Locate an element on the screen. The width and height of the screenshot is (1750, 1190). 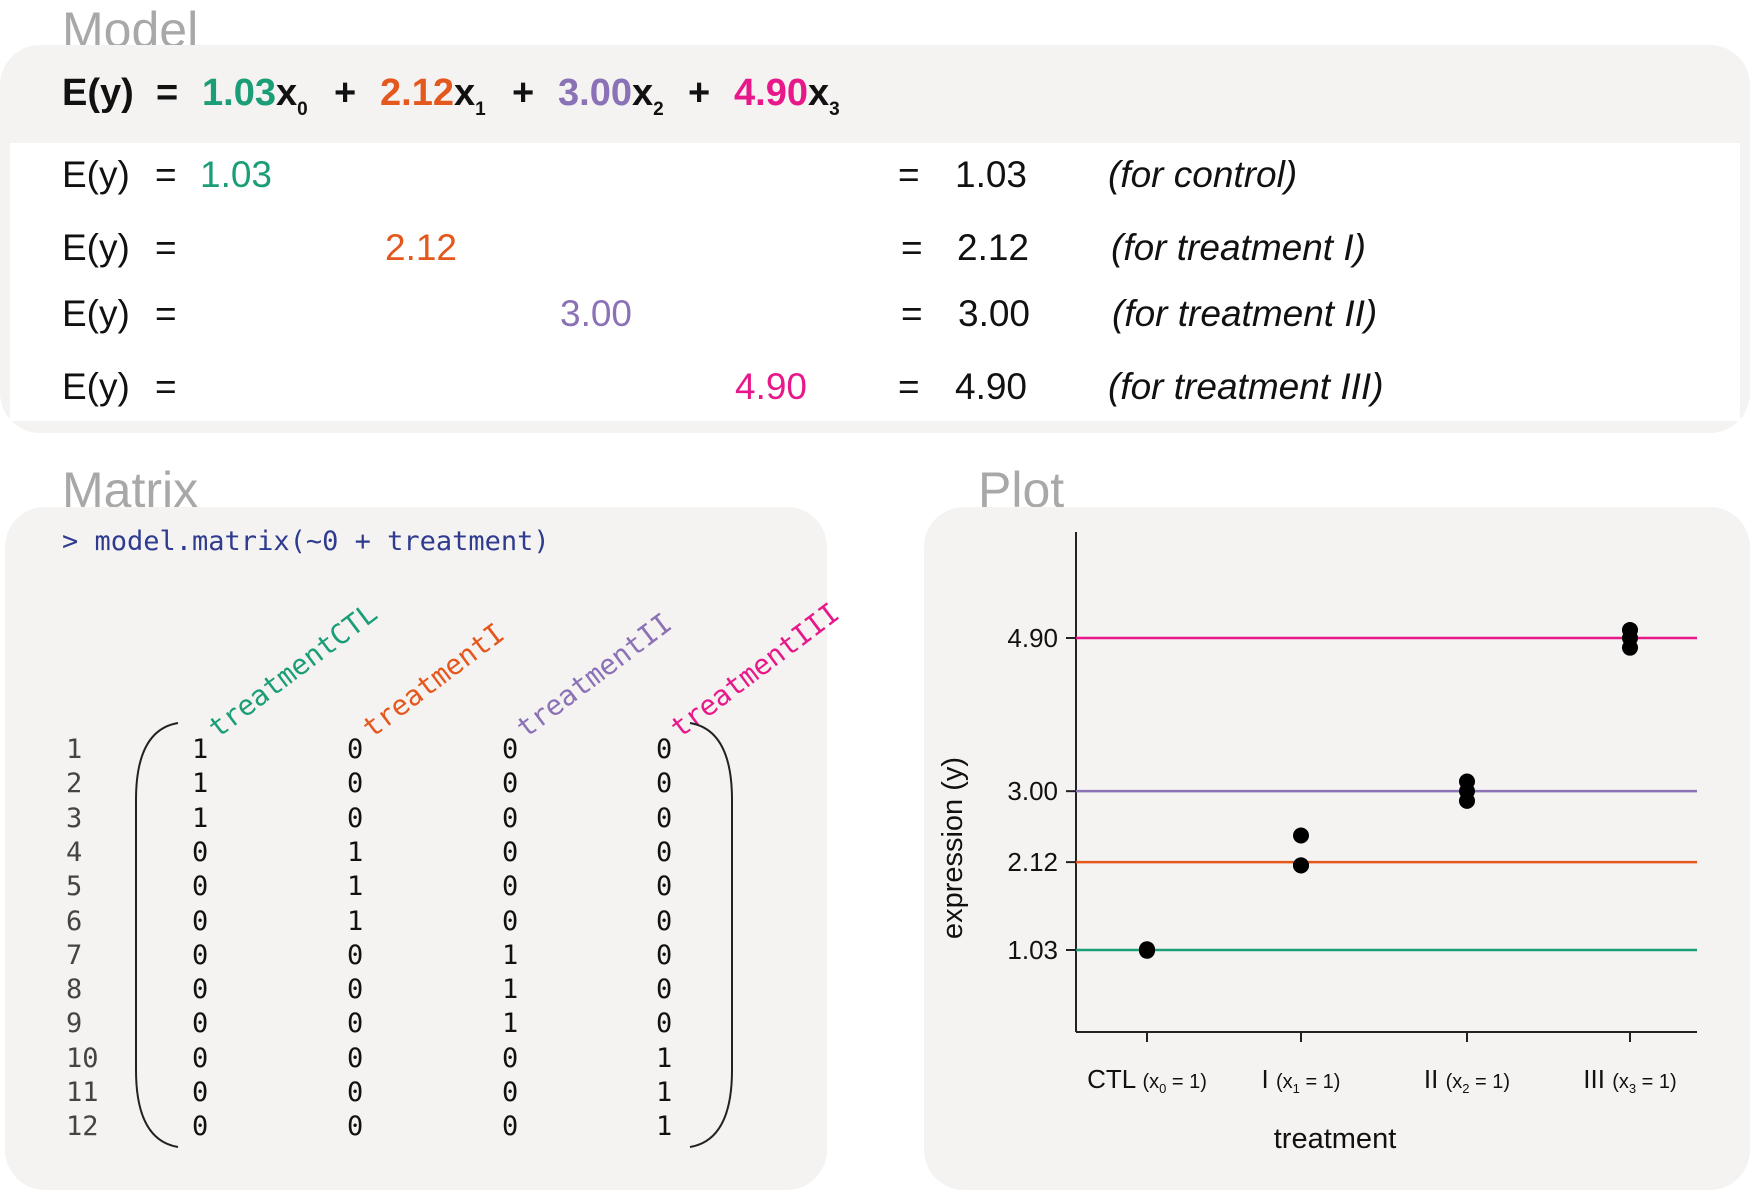
sub-ctl: 0 is located at coordinates (302, 109).